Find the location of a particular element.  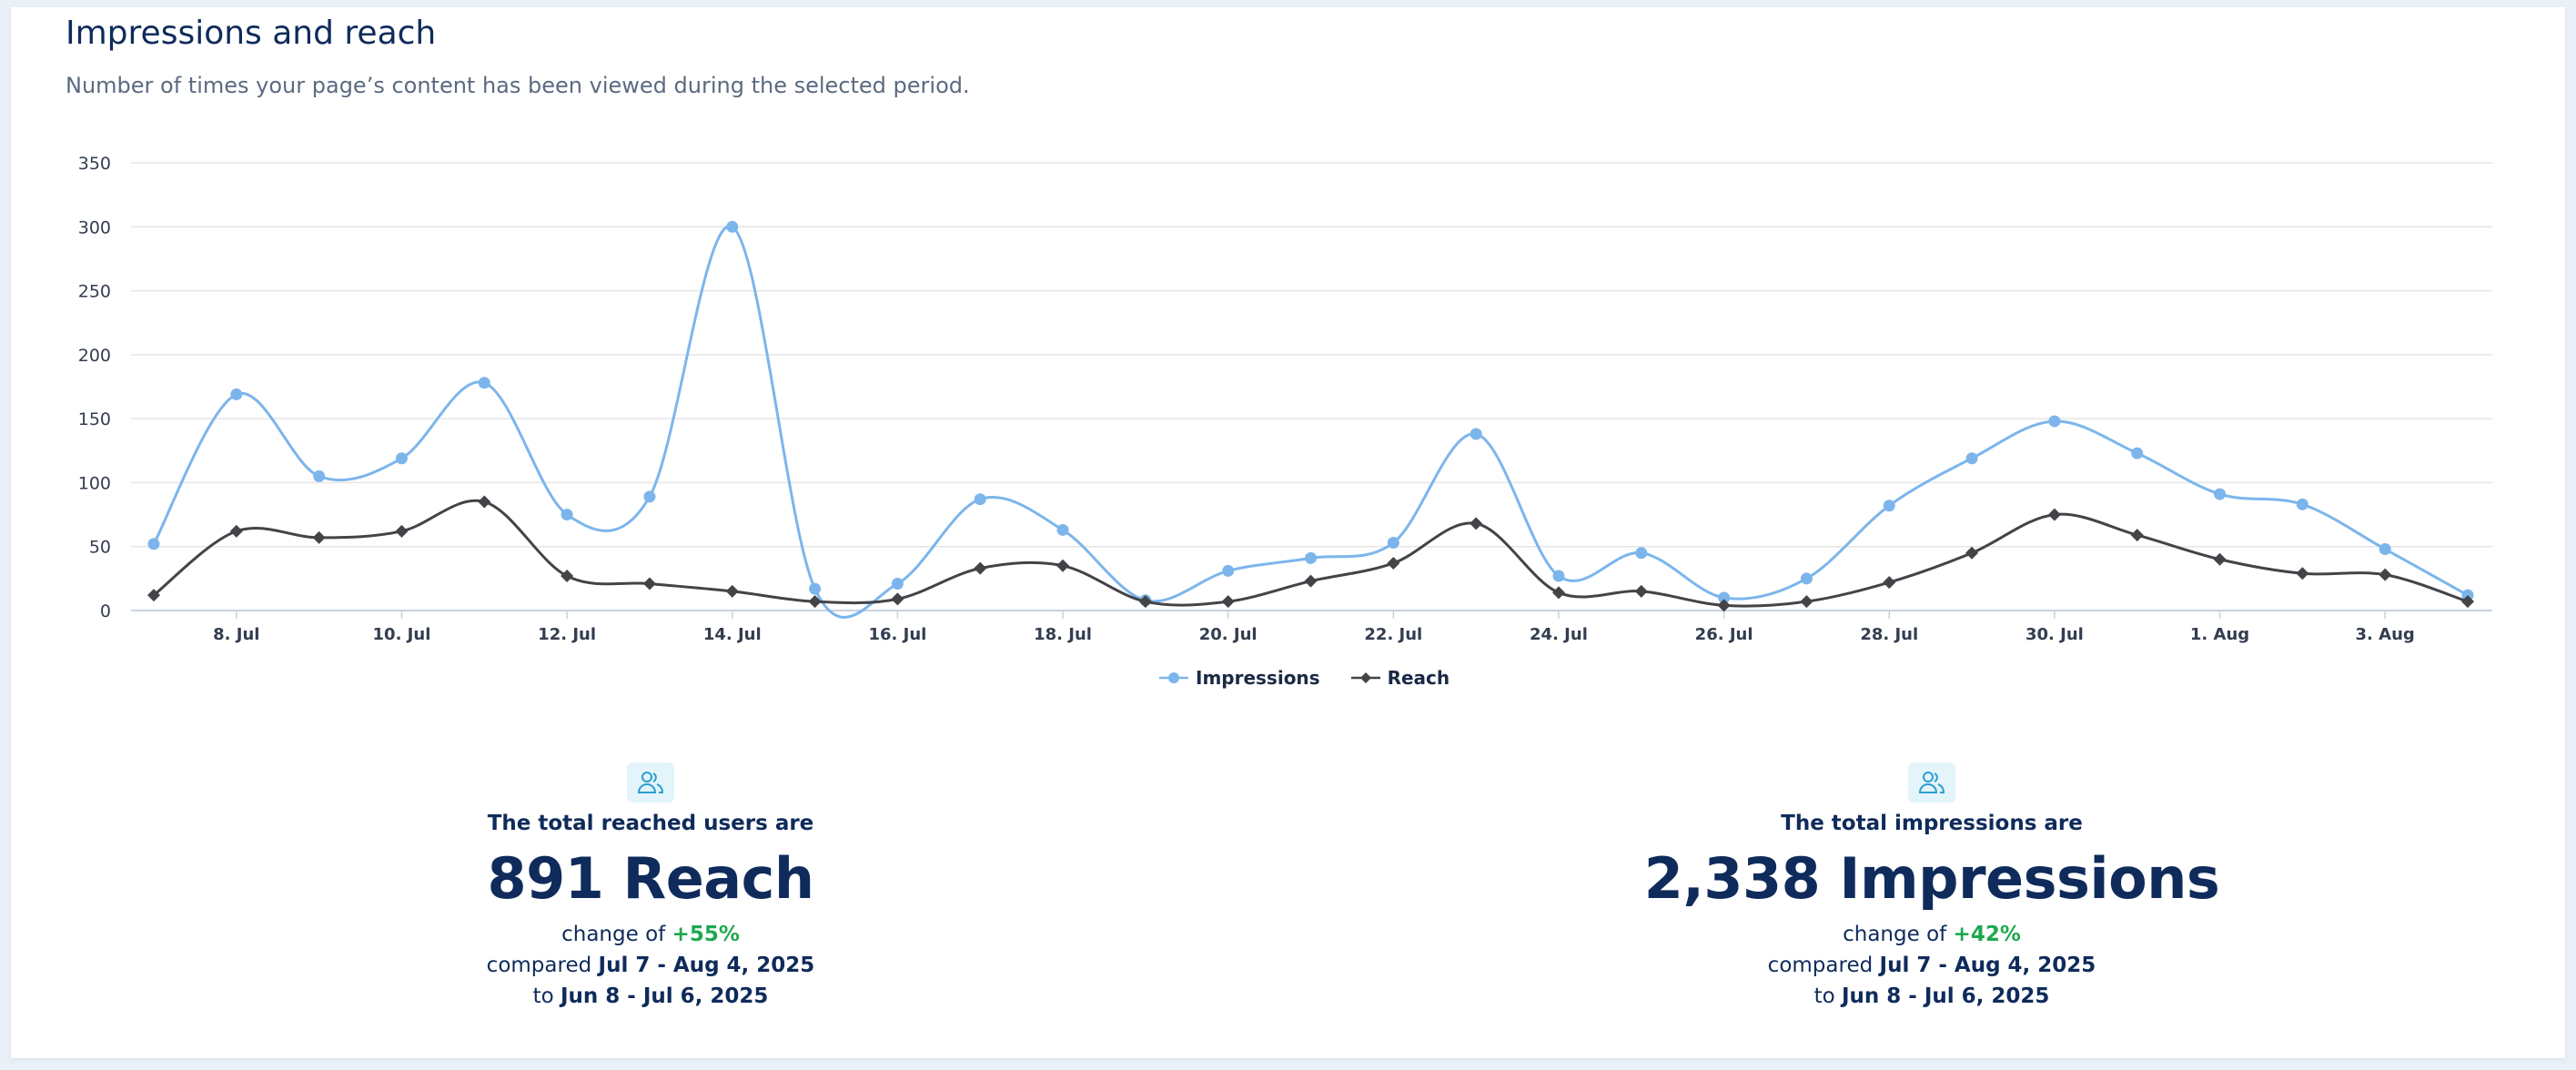

y-tick-label: 0 is located at coordinates (105, 611).